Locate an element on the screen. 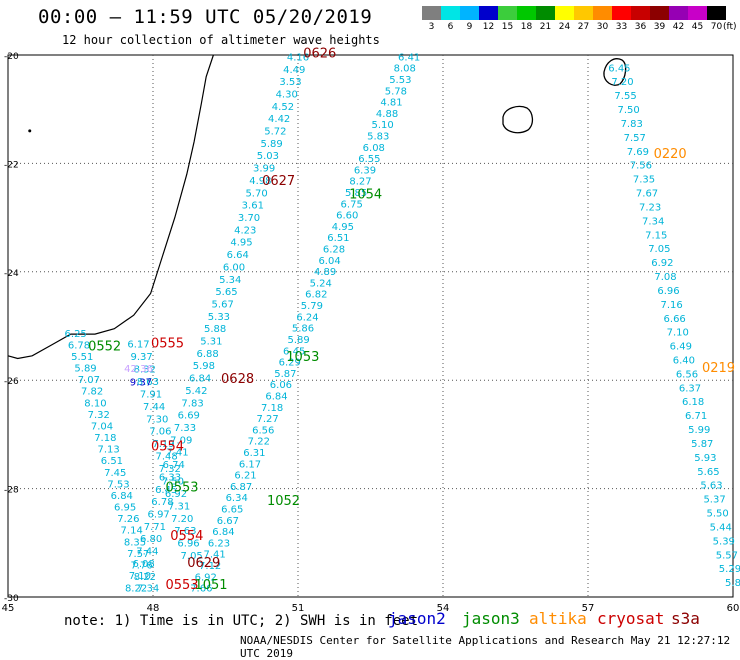 This screenshot has width=740, height=660. swh-value: 5.83 is located at coordinates (378, 137).